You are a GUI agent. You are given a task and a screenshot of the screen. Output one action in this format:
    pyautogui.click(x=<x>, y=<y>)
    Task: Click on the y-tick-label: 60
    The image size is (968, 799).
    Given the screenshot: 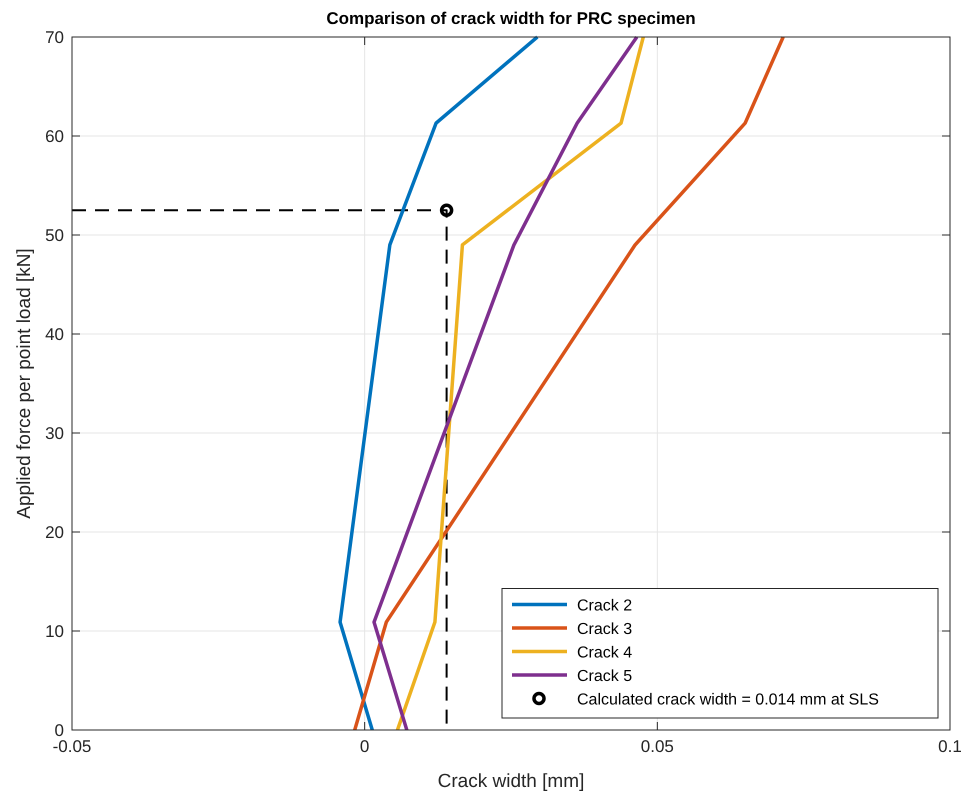 What is the action you would take?
    pyautogui.click(x=54, y=136)
    